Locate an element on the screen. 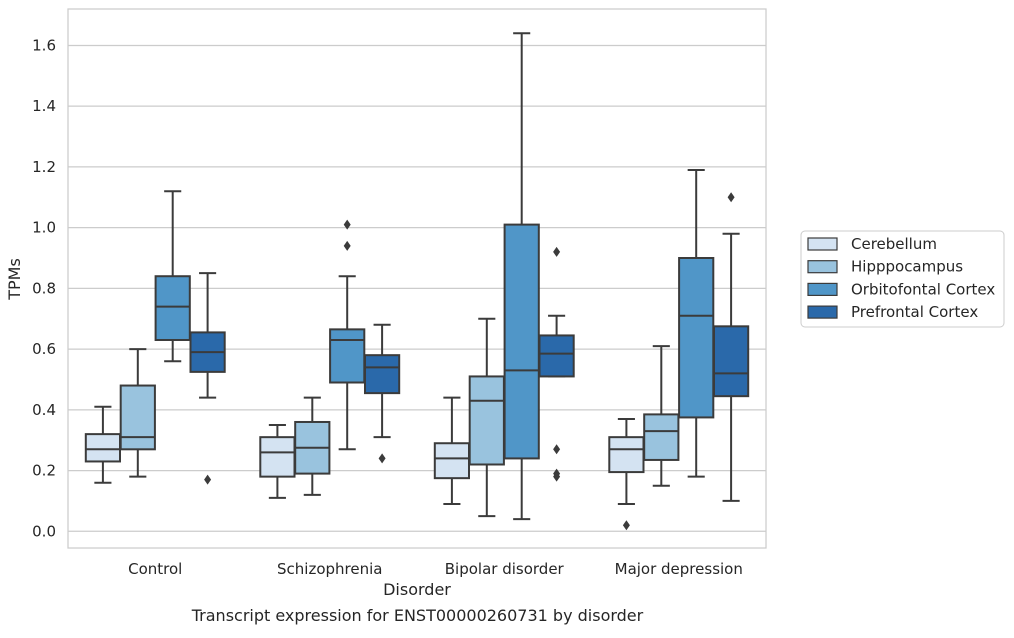 Image resolution: width=1014 pixels, height=638 pixels. y-tick-label: 1.2 is located at coordinates (44, 167).